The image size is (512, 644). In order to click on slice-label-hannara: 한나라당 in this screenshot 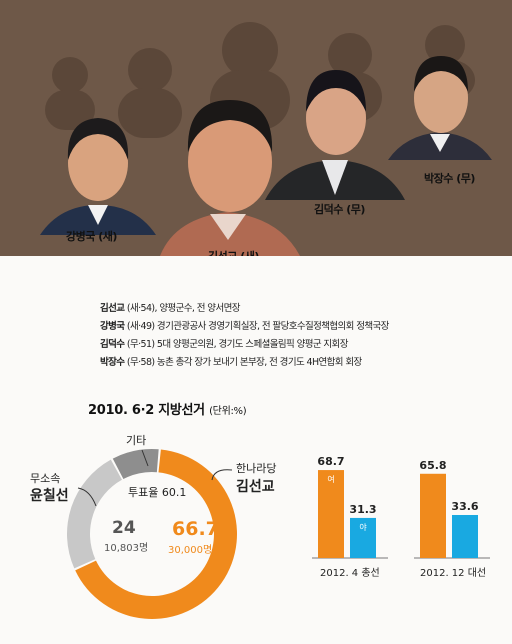, I will do `click(256, 468)`.